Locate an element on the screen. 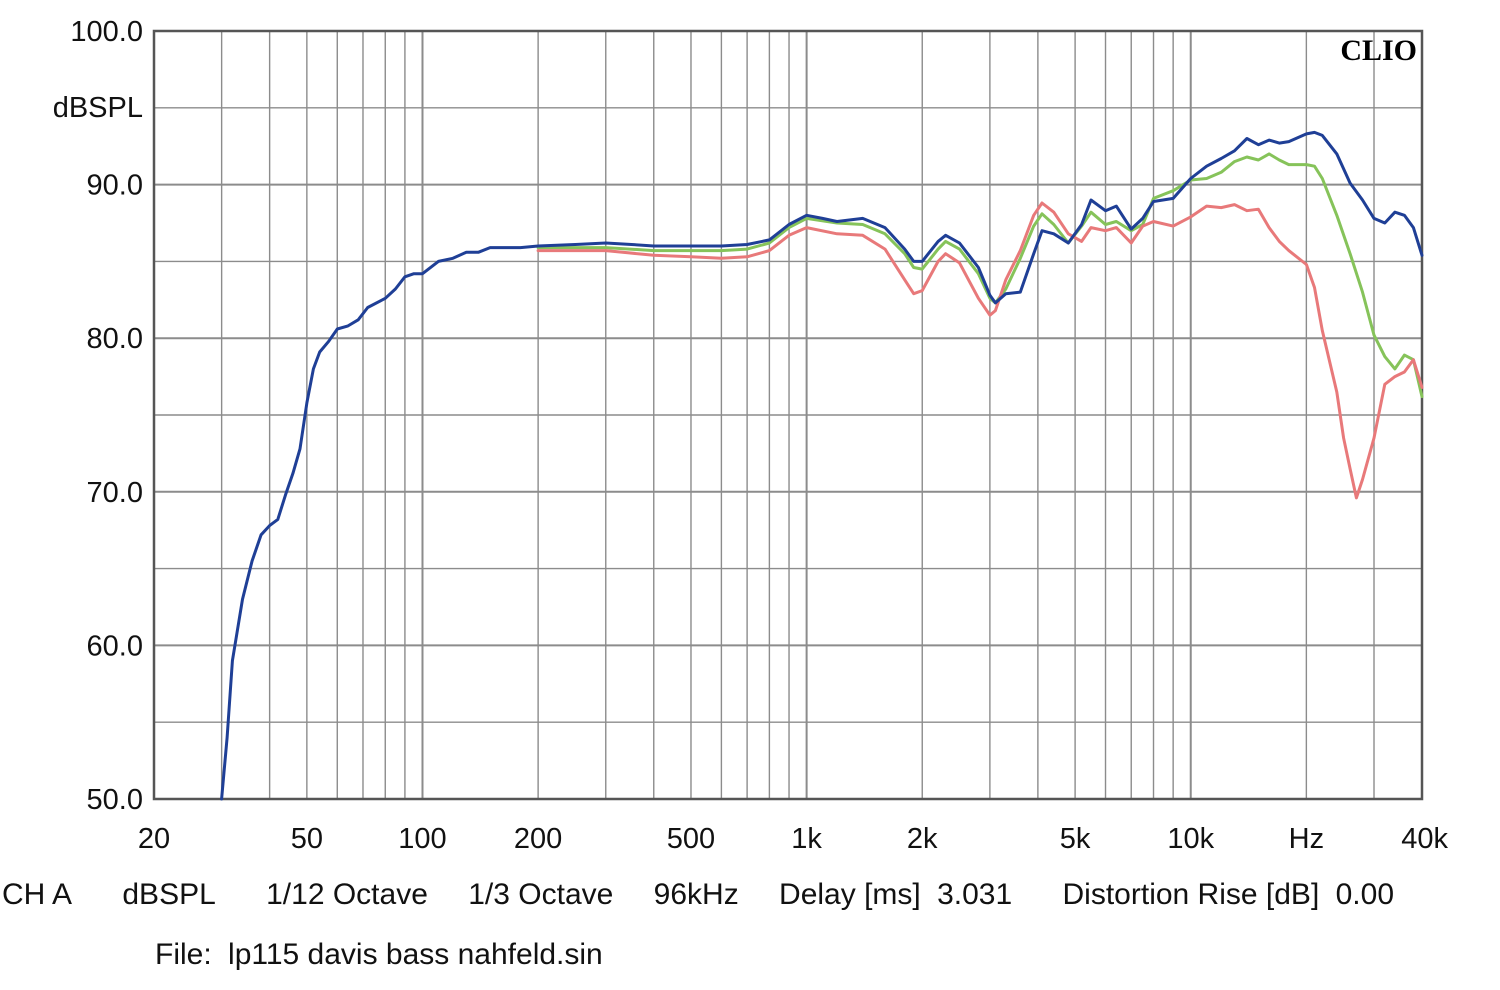  y-tick-label: 70.0 is located at coordinates (115, 493).